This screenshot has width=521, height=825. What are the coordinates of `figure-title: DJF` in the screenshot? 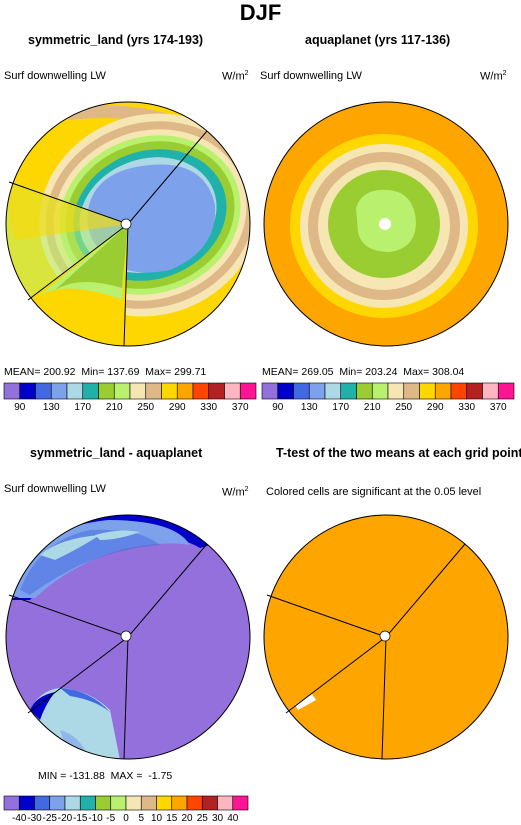 It's located at (260, 12).